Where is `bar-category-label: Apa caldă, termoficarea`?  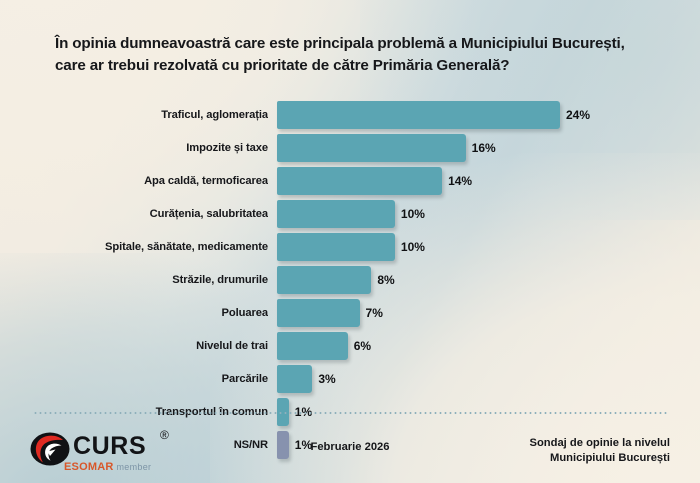 bar-category-label: Apa caldă, termoficarea is located at coordinates (206, 181).